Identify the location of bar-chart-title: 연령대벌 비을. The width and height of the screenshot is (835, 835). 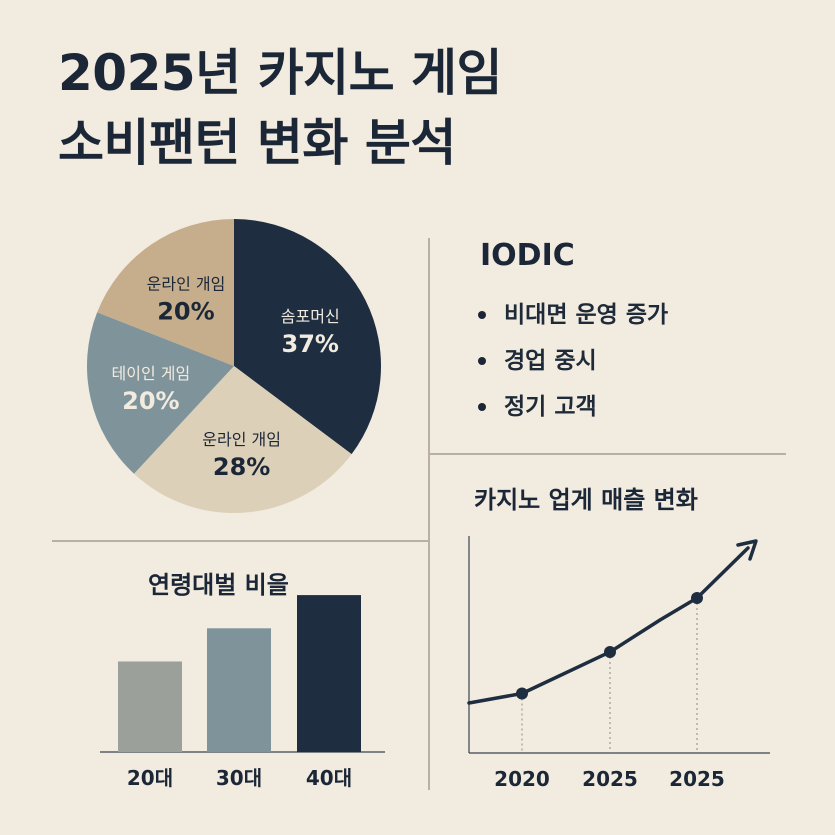
(218, 585).